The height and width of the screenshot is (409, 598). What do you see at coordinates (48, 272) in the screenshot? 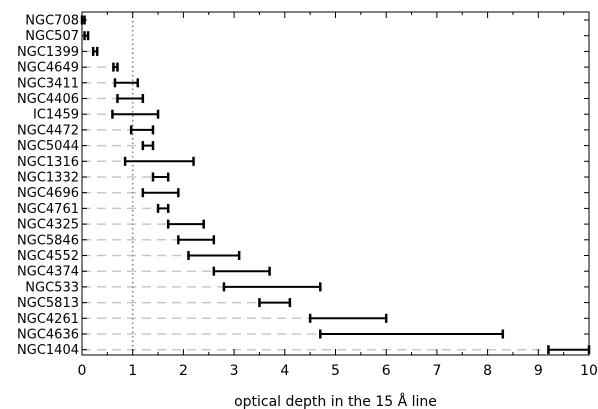
I see `category-label-NGC4374: NGC4374` at bounding box center [48, 272].